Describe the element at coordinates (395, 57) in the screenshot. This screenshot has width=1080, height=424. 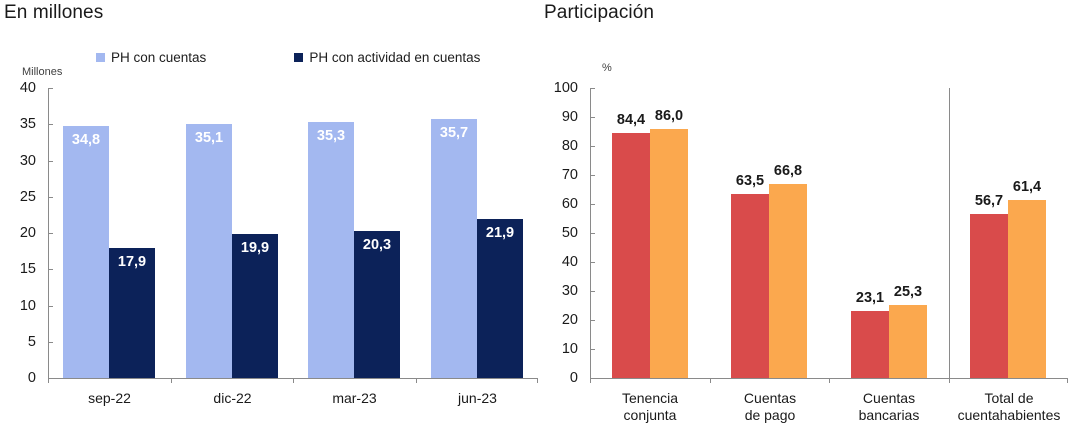
I see `legend-label: PH con actividad en cuentas` at that location.